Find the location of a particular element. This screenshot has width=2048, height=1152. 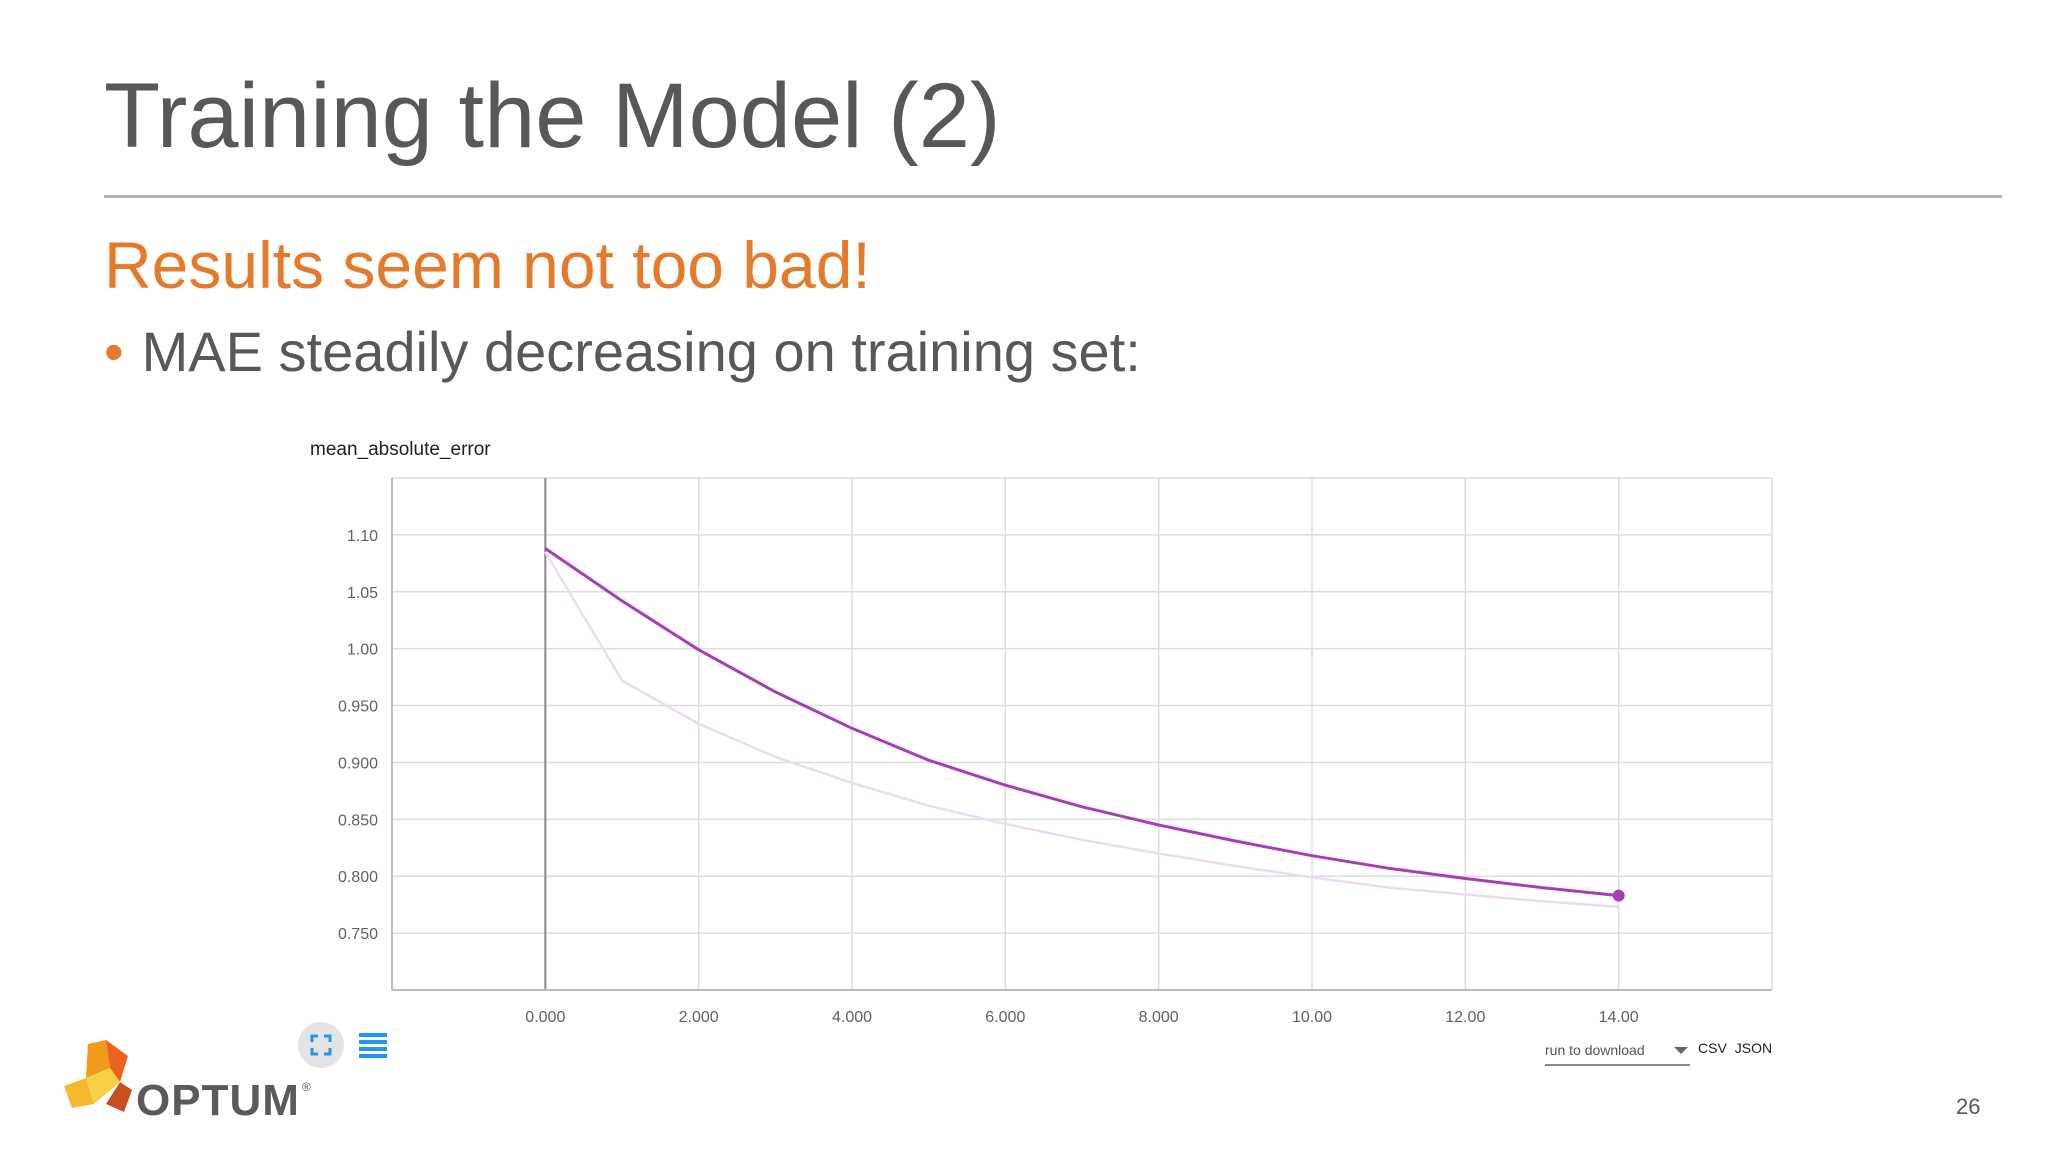

optum-logo-mark-icon is located at coordinates (98, 1076).